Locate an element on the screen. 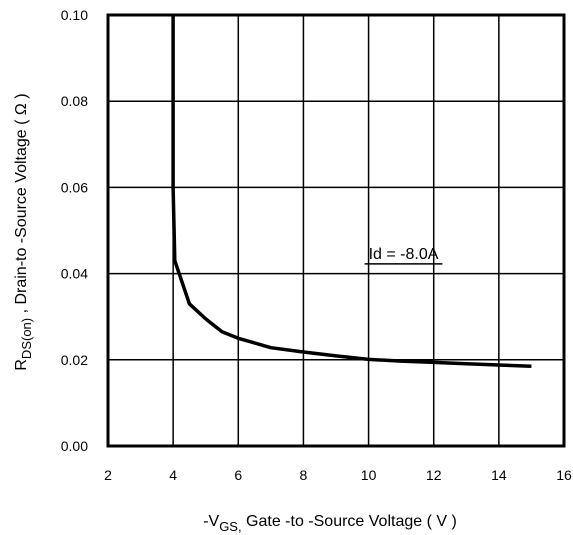 The width and height of the screenshot is (573, 535). x-axis-label: -VGS, Gate -to -Source Voltage ( V ) is located at coordinates (330, 523).